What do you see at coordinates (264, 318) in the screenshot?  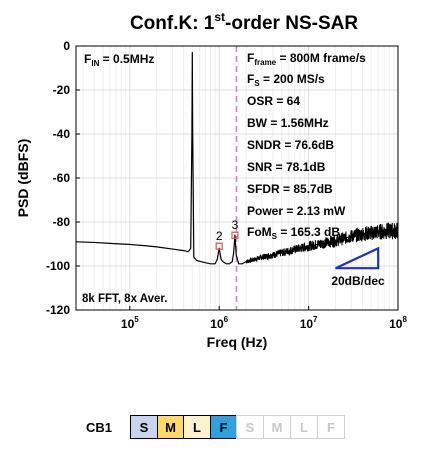 I see `x-axis-ticks: 10⁵ 10⁶ 10⁷ 10⁸` at bounding box center [264, 318].